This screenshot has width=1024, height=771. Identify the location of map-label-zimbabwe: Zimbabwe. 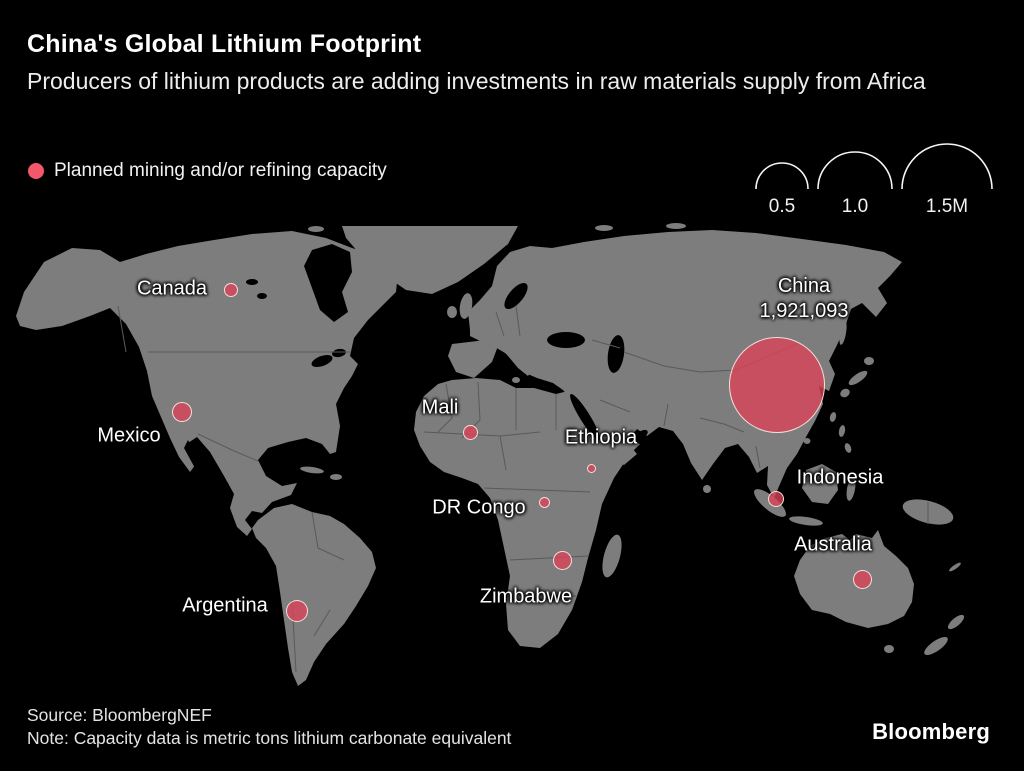
(526, 596).